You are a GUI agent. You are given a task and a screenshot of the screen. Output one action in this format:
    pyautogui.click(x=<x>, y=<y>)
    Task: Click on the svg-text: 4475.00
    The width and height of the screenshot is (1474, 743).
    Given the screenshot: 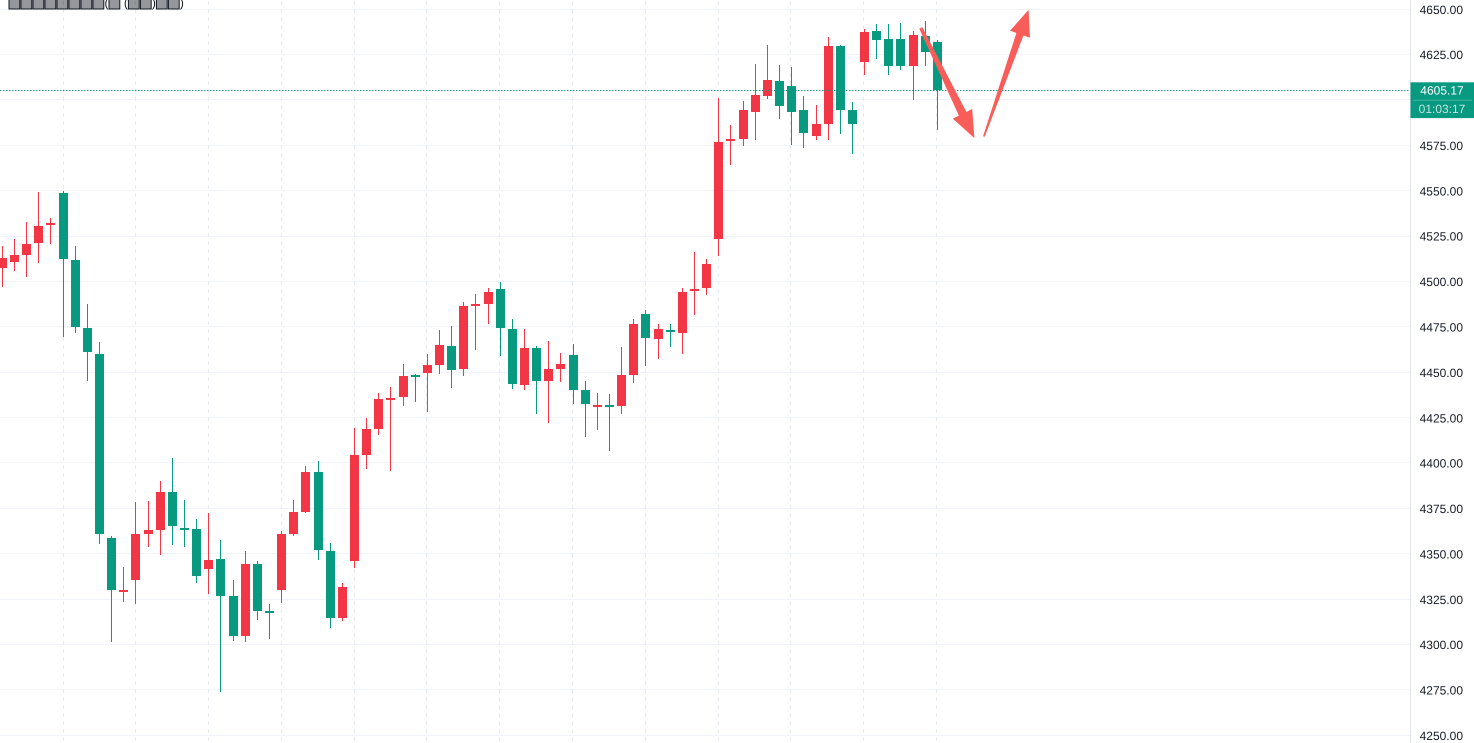 What is the action you would take?
    pyautogui.click(x=1442, y=328)
    